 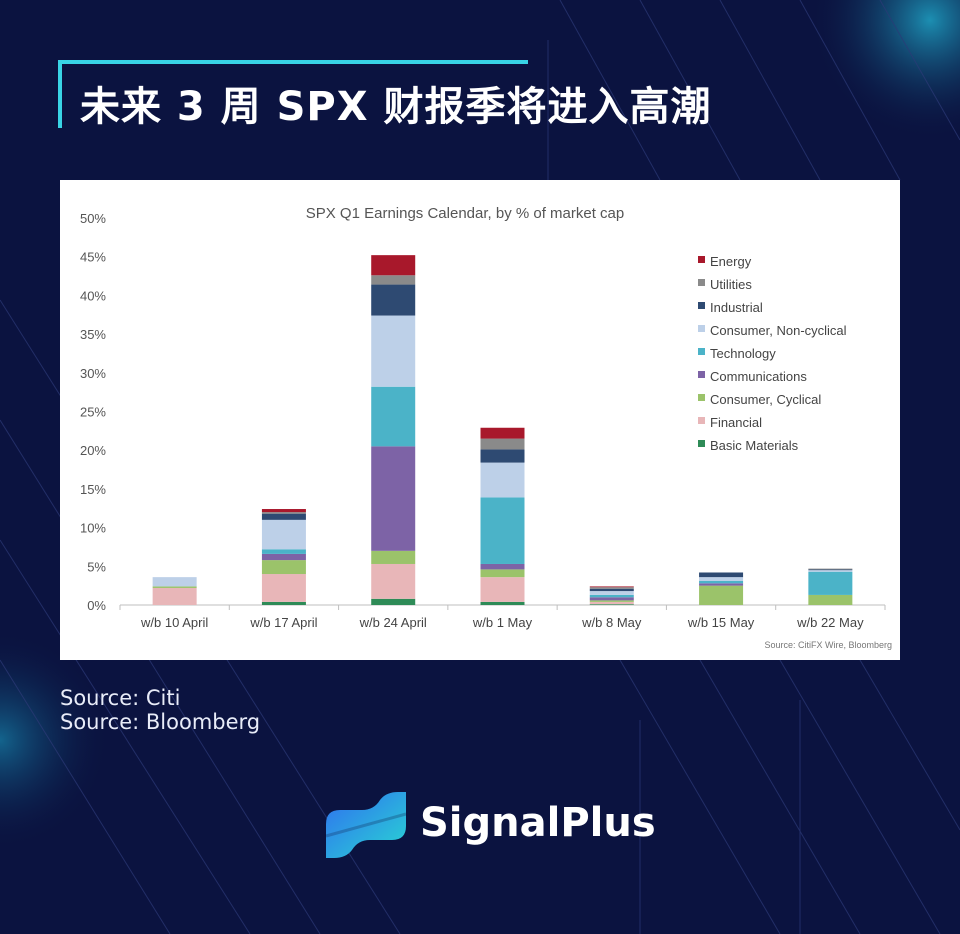 What do you see at coordinates (293, 62) in the screenshot?
I see `title-accent-top` at bounding box center [293, 62].